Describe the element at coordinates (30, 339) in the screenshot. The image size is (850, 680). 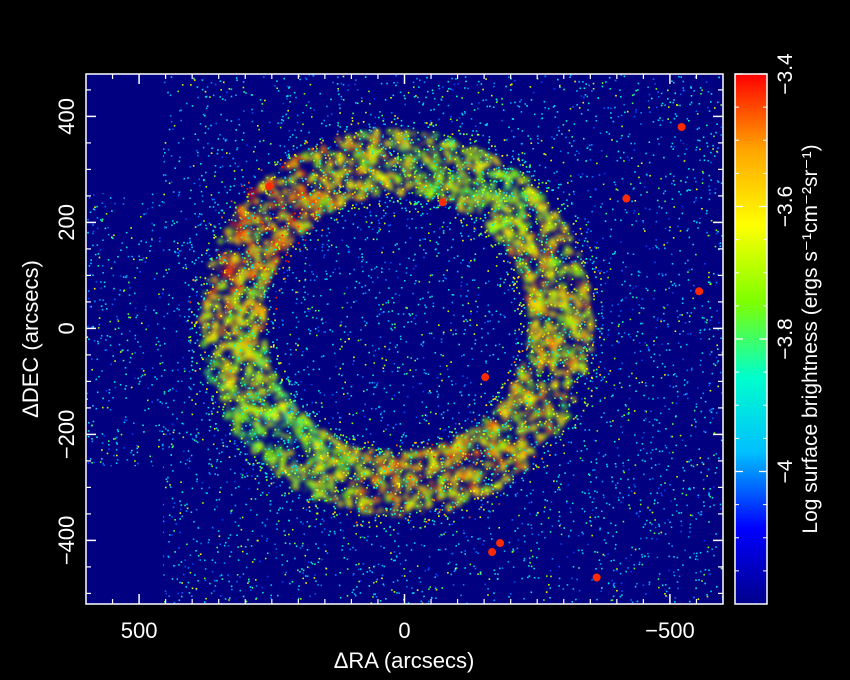
I see `y-axis-label: ΔDEC (arcsecs)` at that location.